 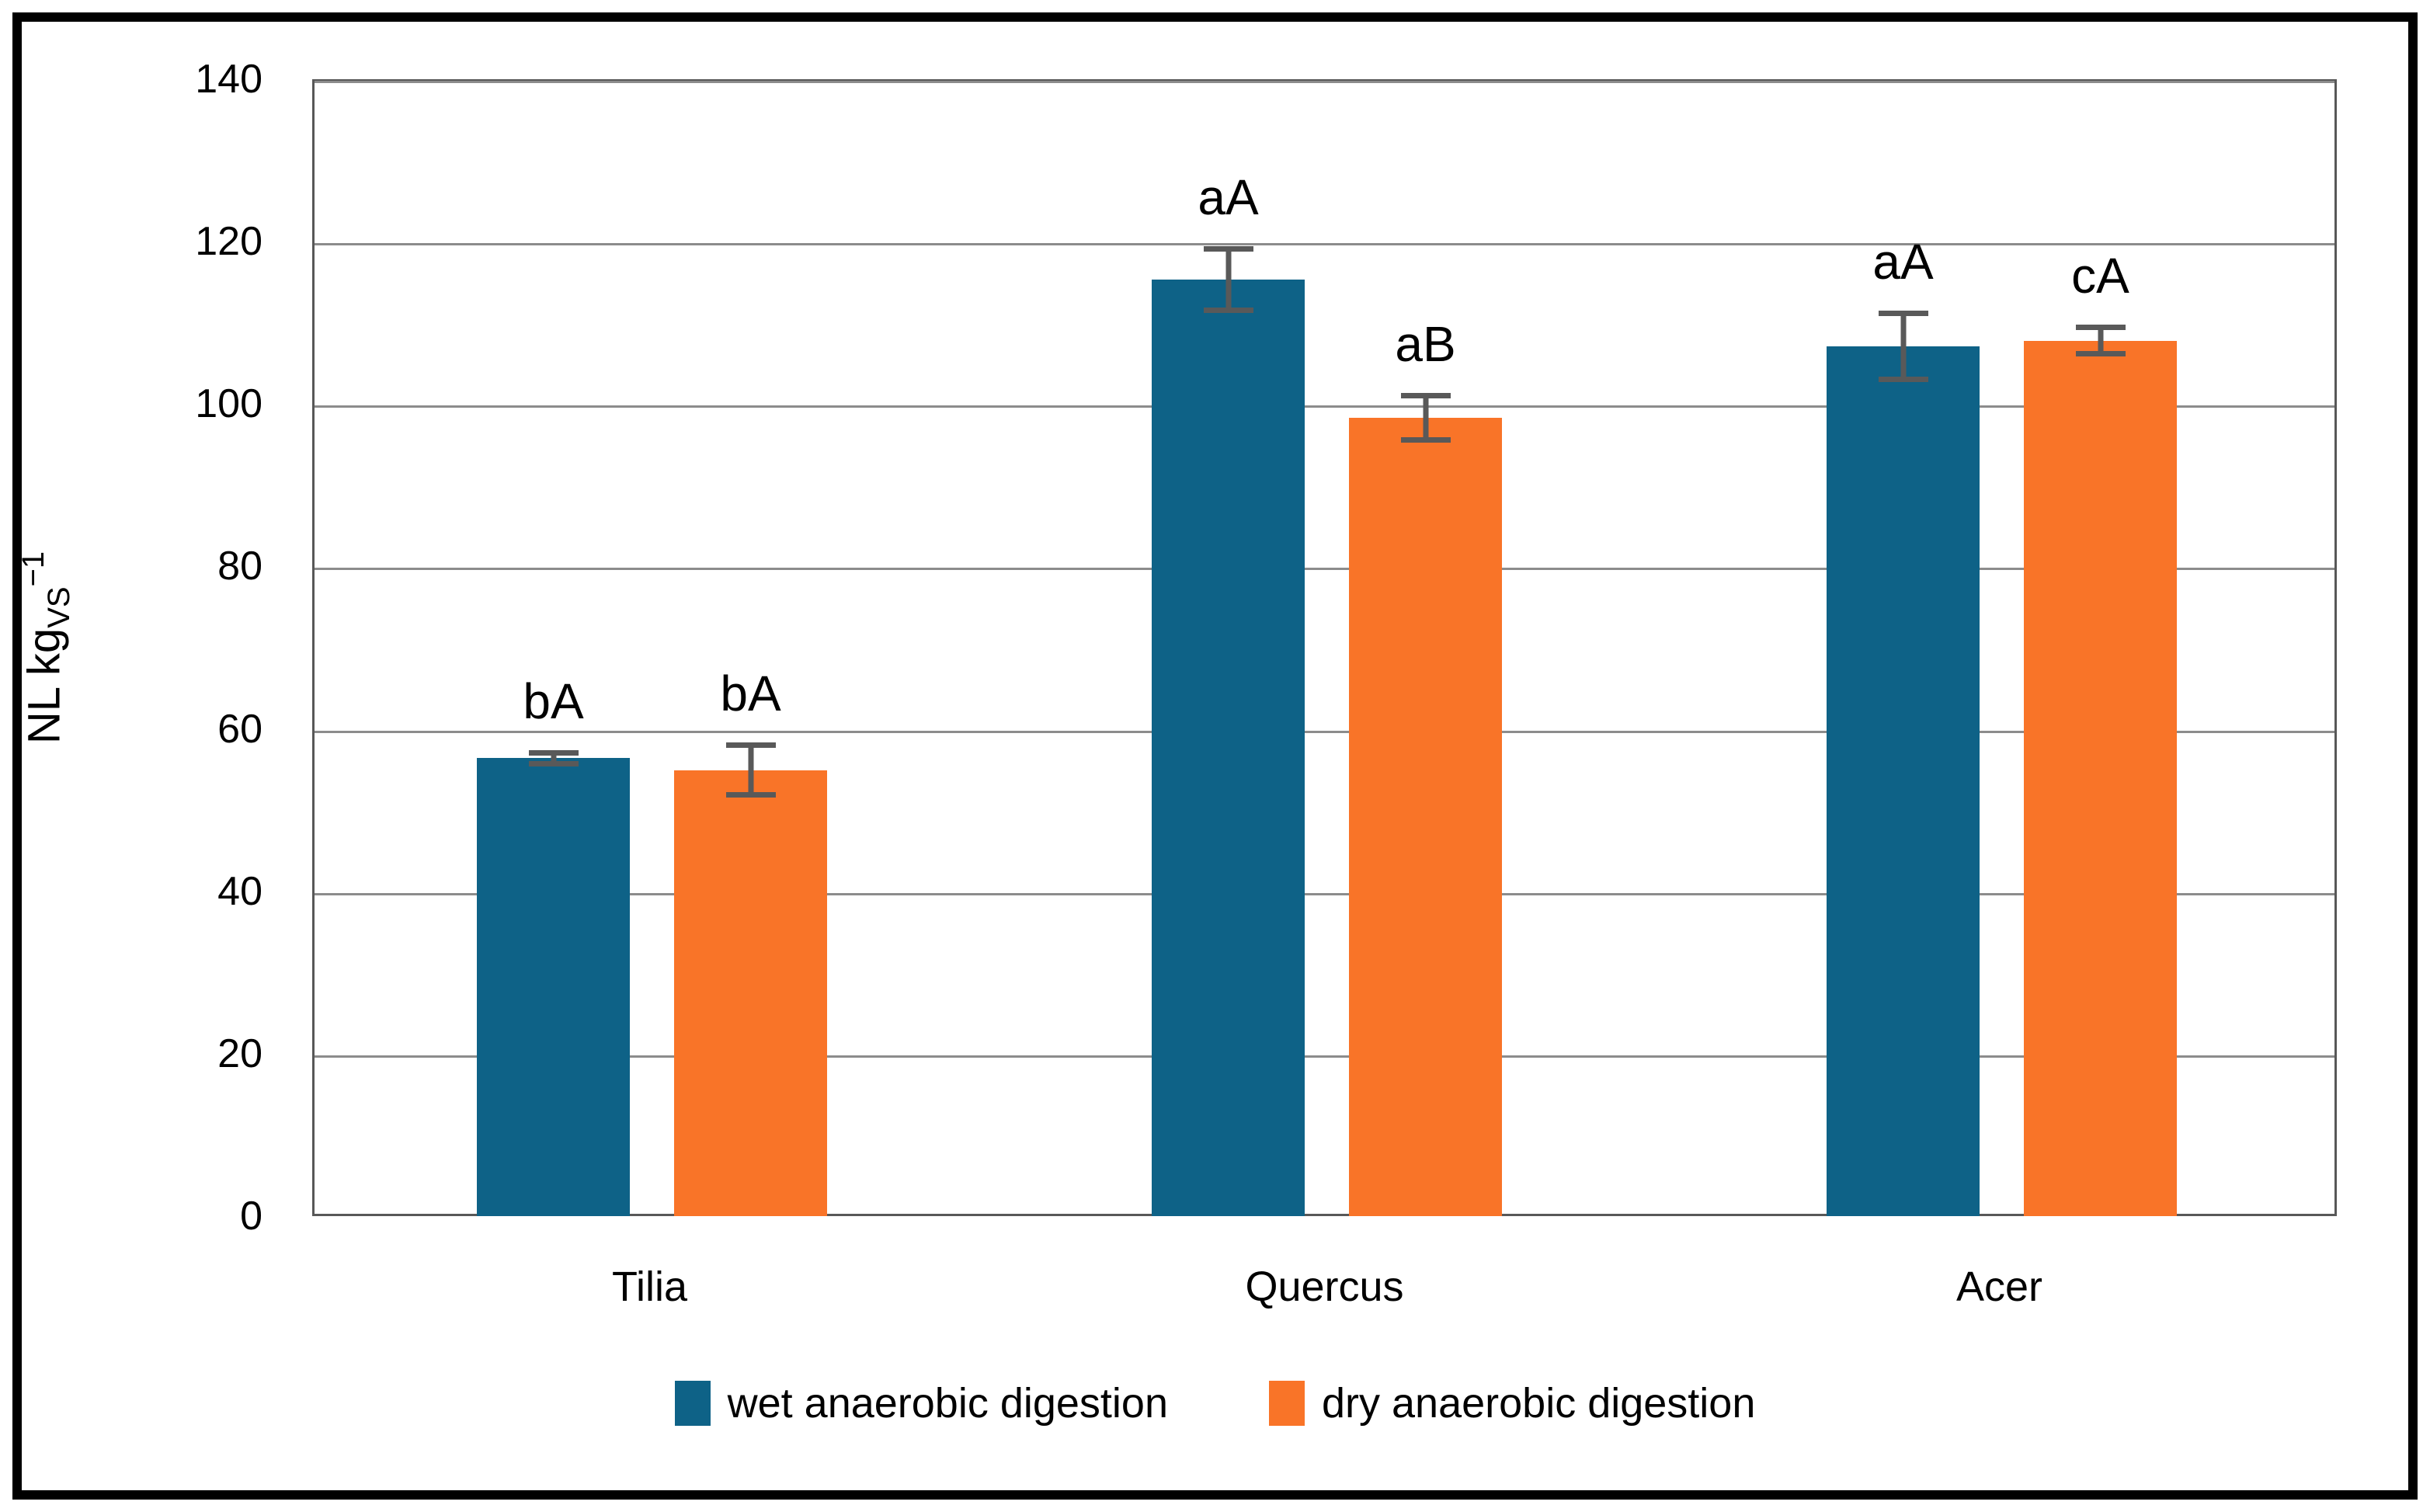 I want to click on y-tick-label: 140, so click(x=228, y=79).